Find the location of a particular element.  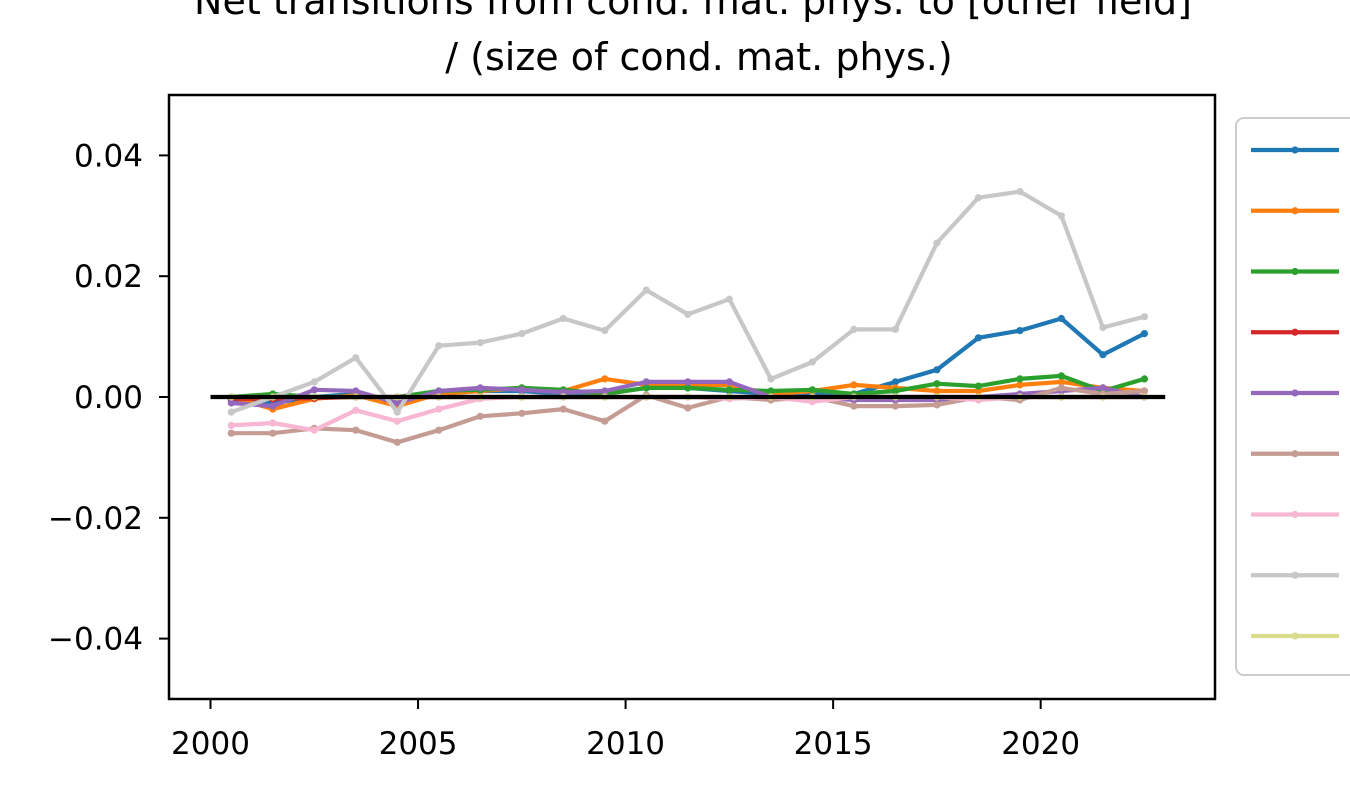

x-axis: 2000 2005 2010 2015 2020 is located at coordinates (625, 730).